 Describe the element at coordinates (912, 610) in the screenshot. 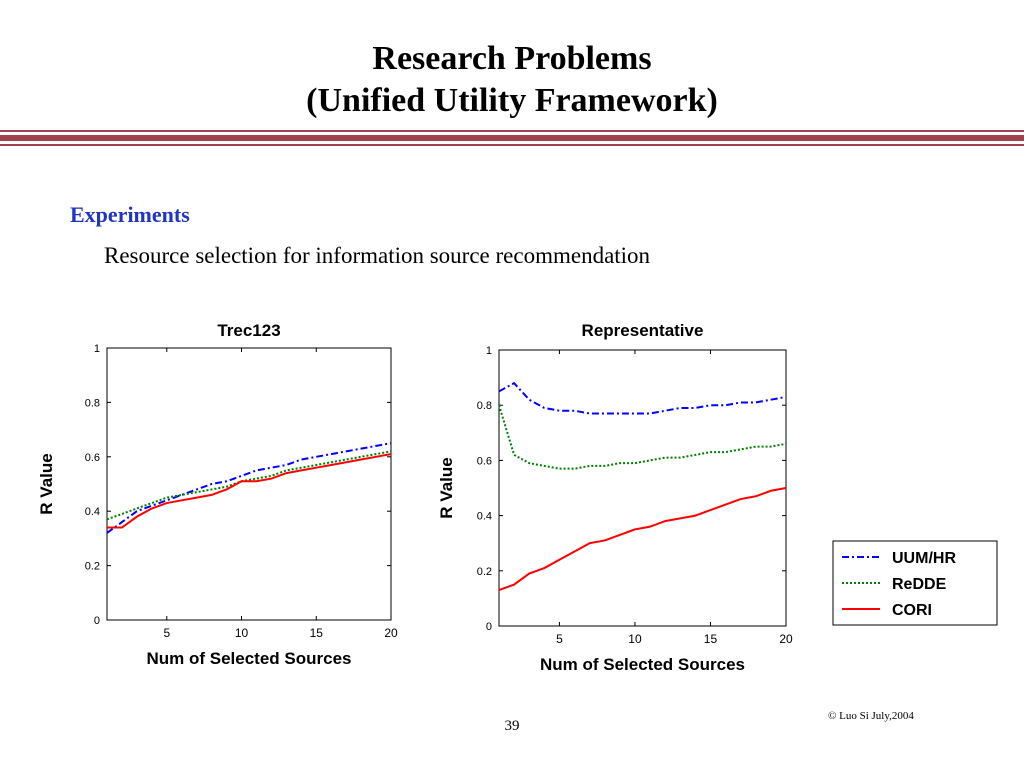

I see `legend-label: CORI` at that location.